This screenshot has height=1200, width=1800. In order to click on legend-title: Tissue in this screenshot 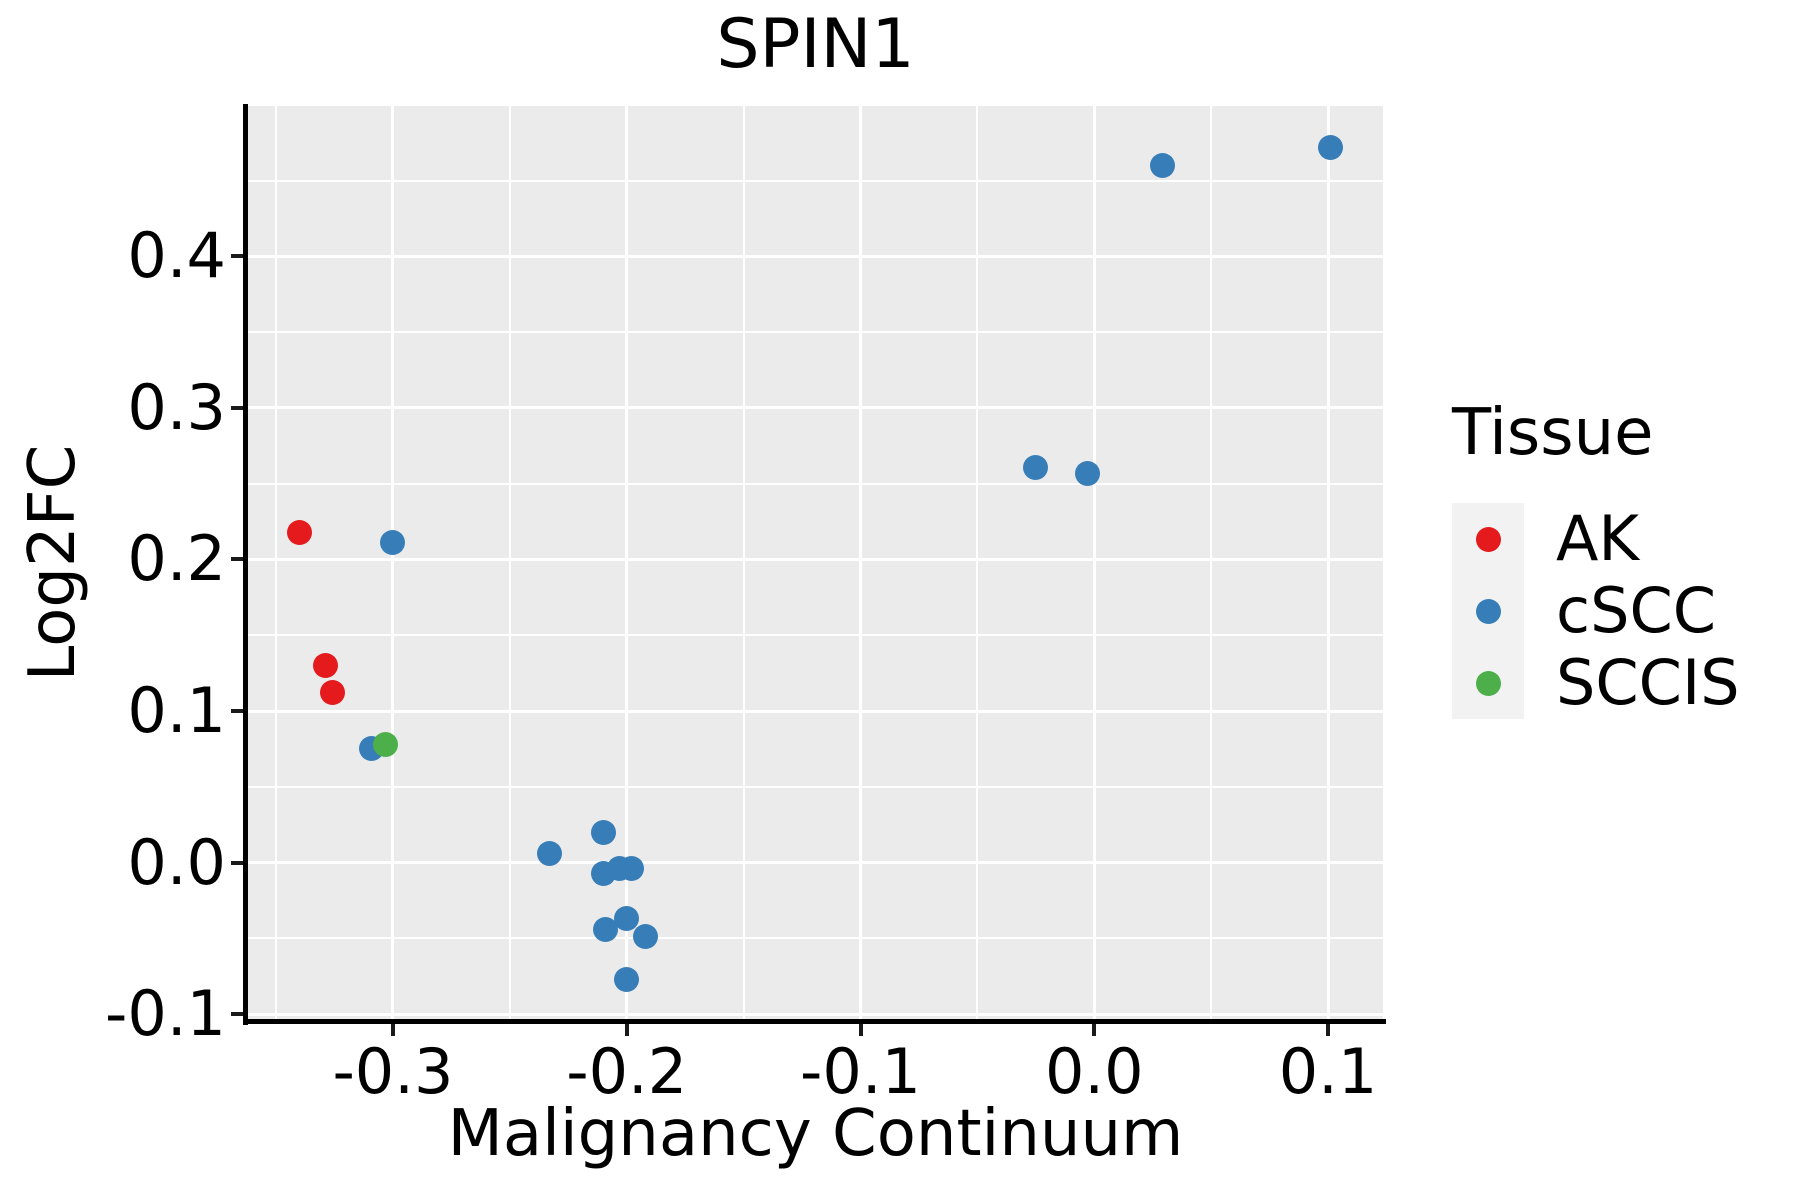, I will do `click(1553, 433)`.